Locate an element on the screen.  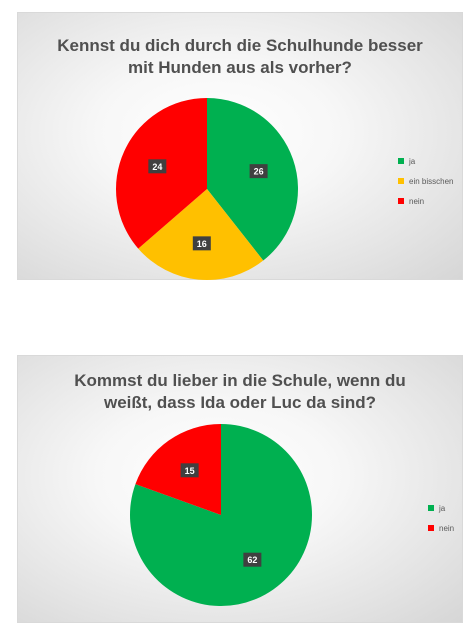
chart-1-legend-item-ja: ja is located at coordinates (425, 161).